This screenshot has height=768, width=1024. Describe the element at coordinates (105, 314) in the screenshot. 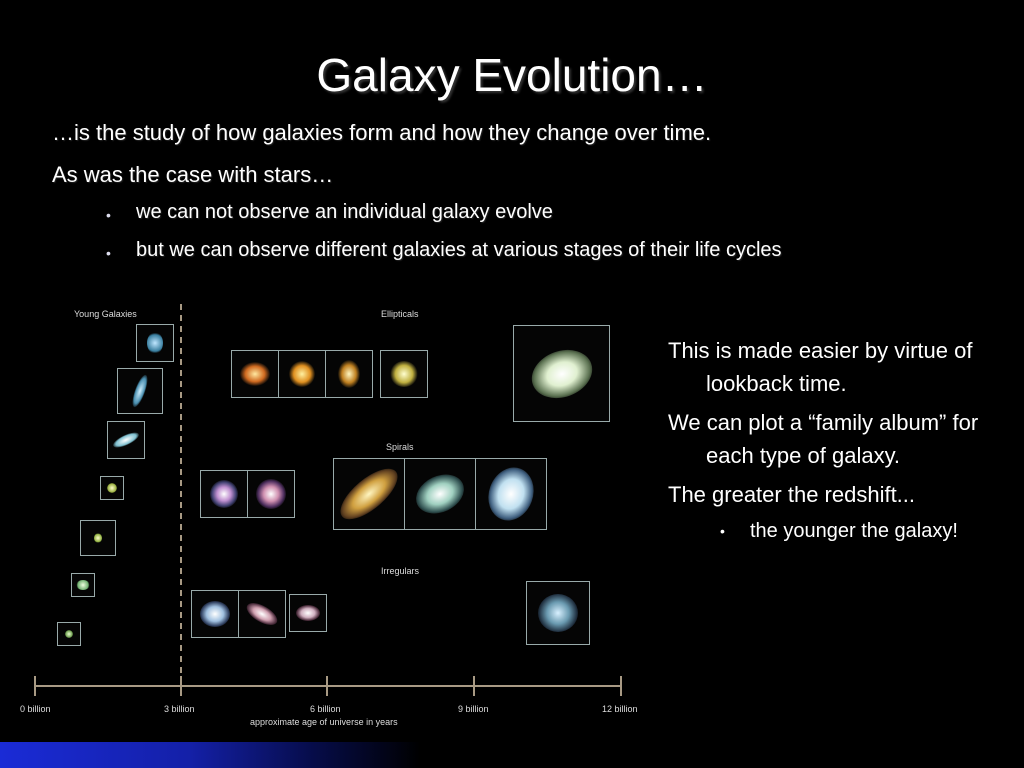

I see `label-young-galaxies: Young Galaxies` at that location.